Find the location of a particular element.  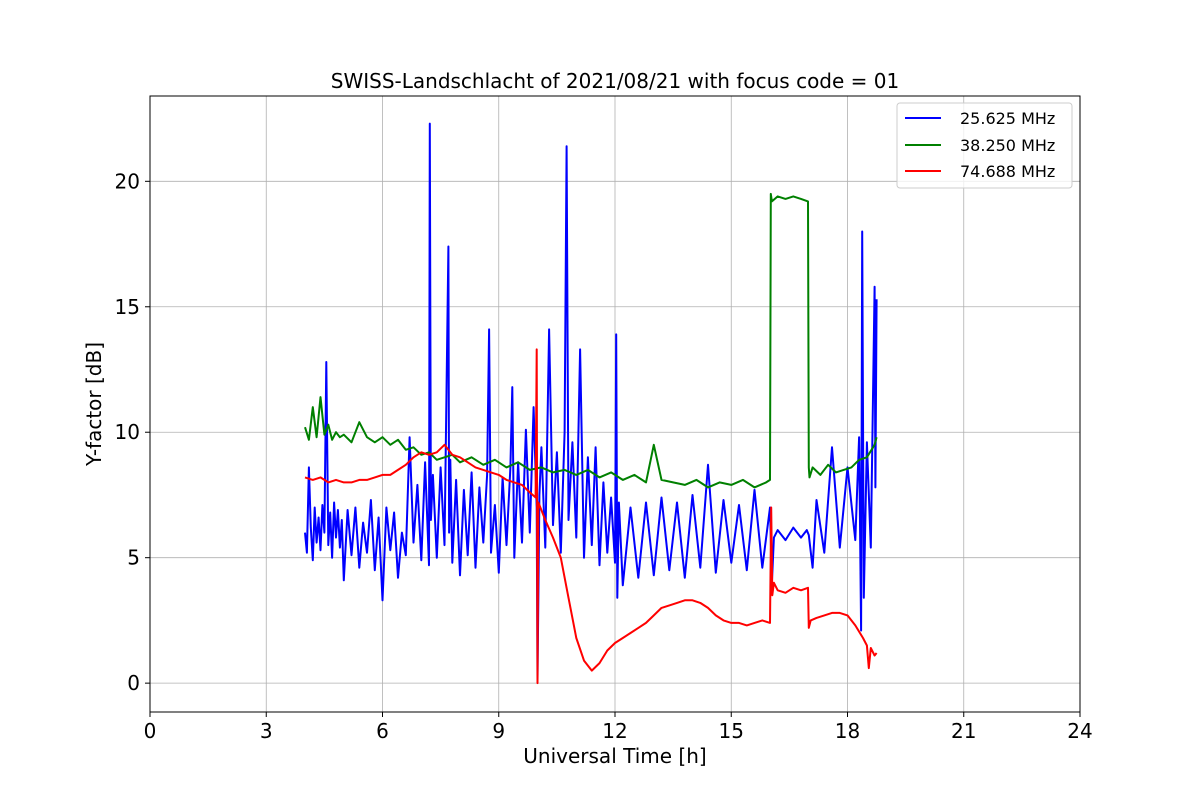

legend-box is located at coordinates (984, 145).